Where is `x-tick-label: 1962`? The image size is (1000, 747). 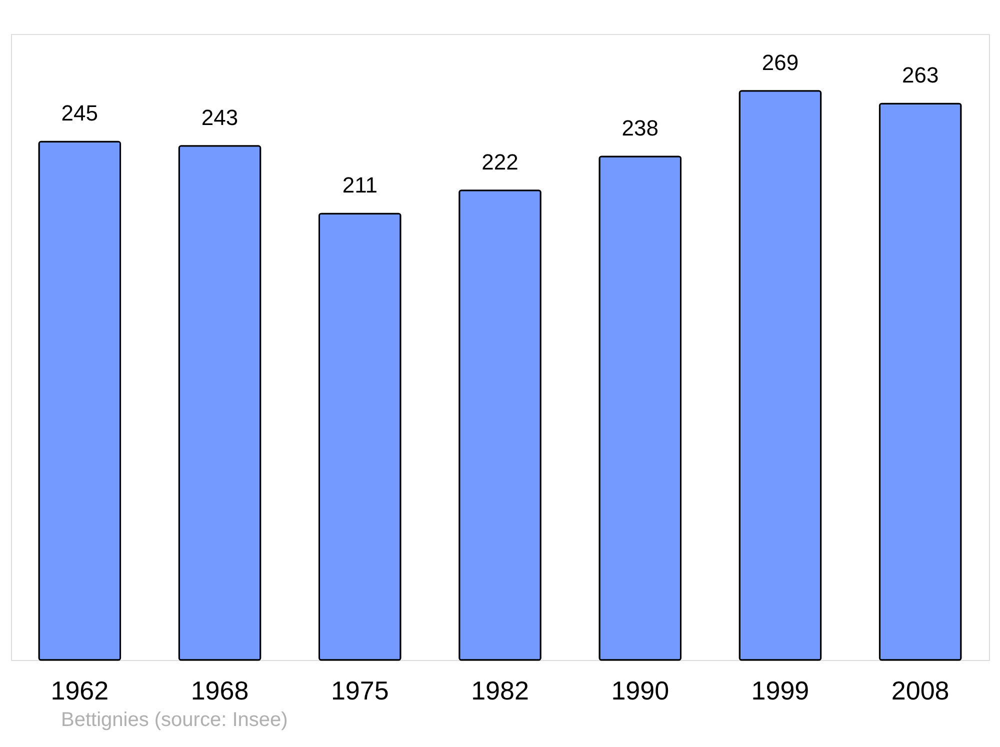 x-tick-label: 1962 is located at coordinates (79, 691).